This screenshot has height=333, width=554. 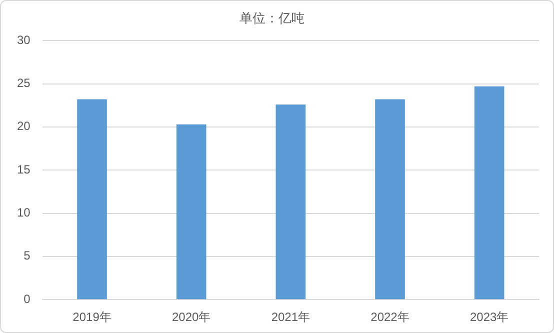 What do you see at coordinates (23, 213) in the screenshot?
I see `y-tick-label: 10` at bounding box center [23, 213].